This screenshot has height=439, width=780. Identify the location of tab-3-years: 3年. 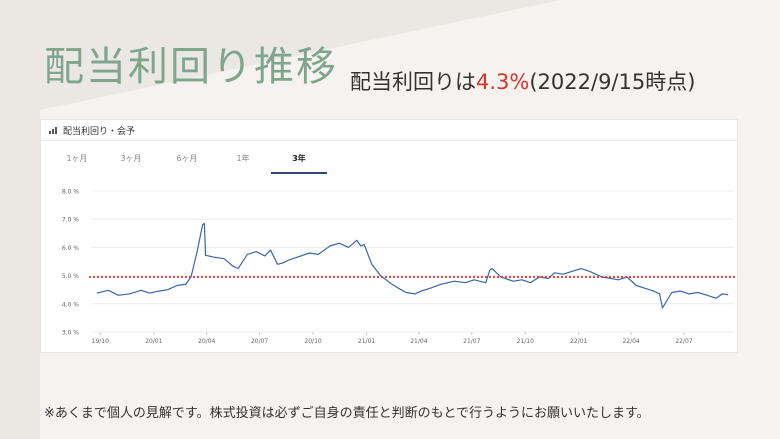
(299, 162).